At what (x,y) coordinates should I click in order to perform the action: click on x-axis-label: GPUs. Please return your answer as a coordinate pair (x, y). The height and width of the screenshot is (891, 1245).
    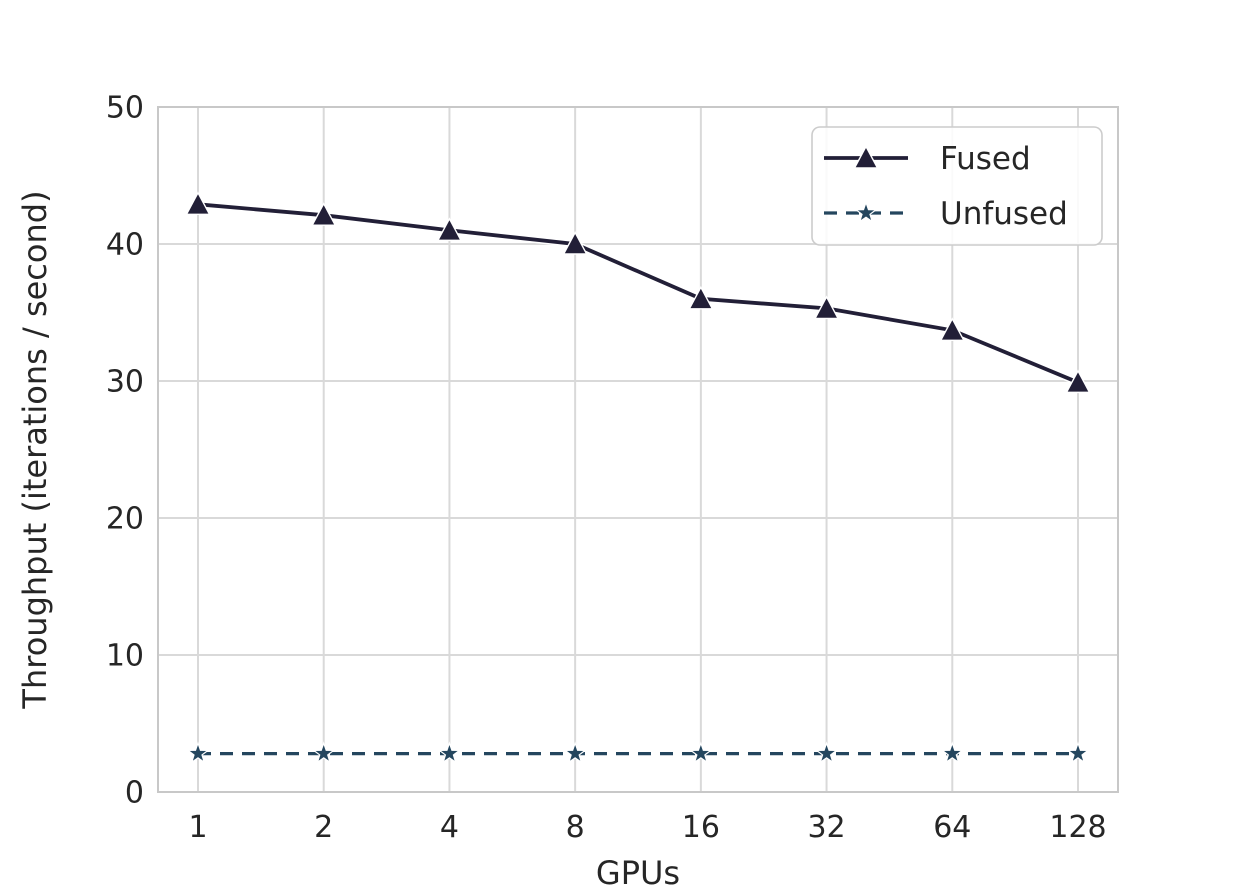
    Looking at the image, I should click on (638, 872).